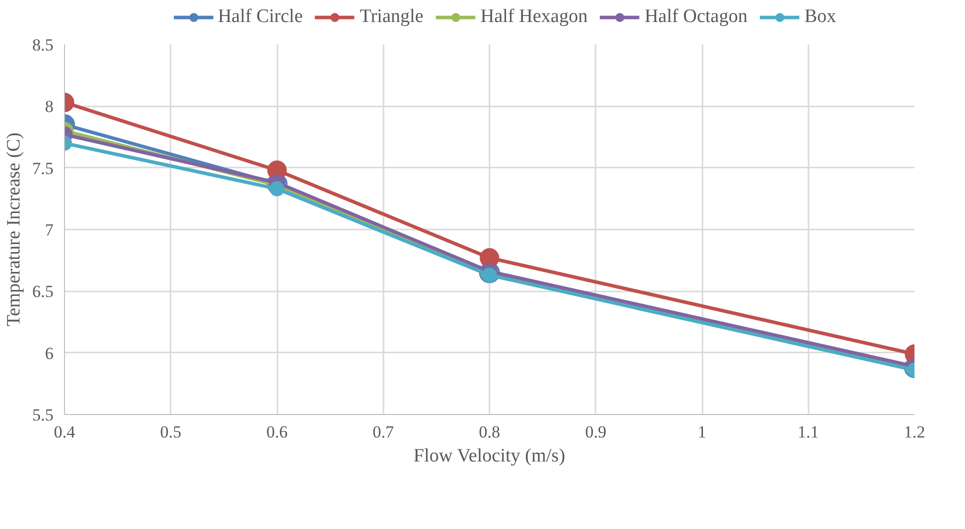 This screenshot has width=965, height=529. Describe the element at coordinates (808, 432) in the screenshot. I see `x-tick-label: 1.1` at that location.